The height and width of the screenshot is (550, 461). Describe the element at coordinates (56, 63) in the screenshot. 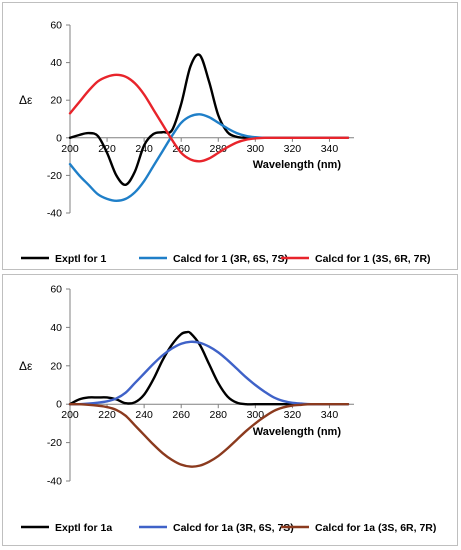

I see `chart-0-y-tick-label: 40` at that location.